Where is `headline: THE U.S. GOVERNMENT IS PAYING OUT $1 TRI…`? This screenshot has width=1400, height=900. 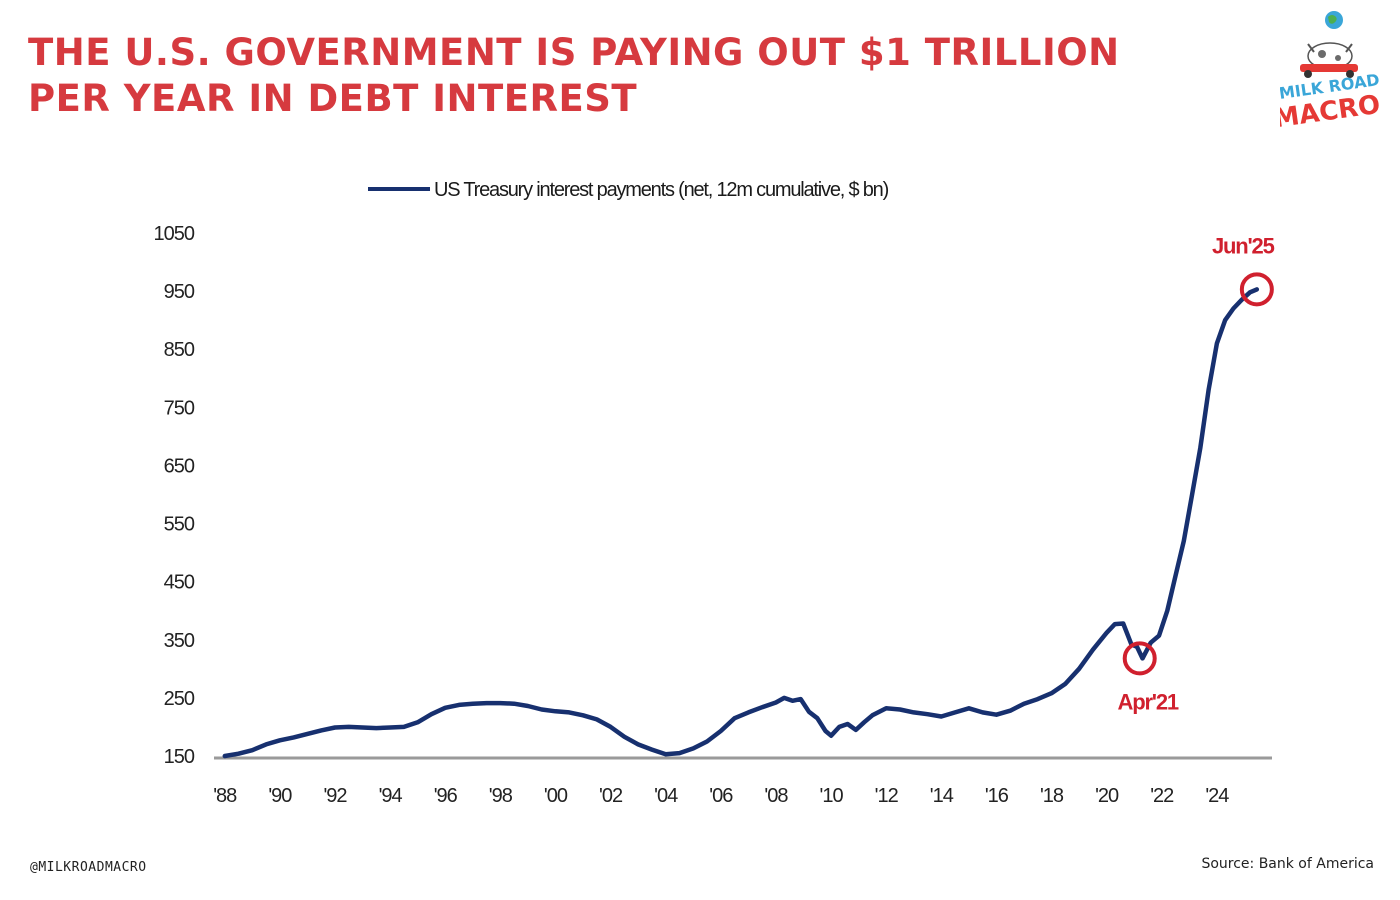
headline: THE U.S. GOVERNMENT IS PAYING OUT $1 TRI… is located at coordinates (574, 75).